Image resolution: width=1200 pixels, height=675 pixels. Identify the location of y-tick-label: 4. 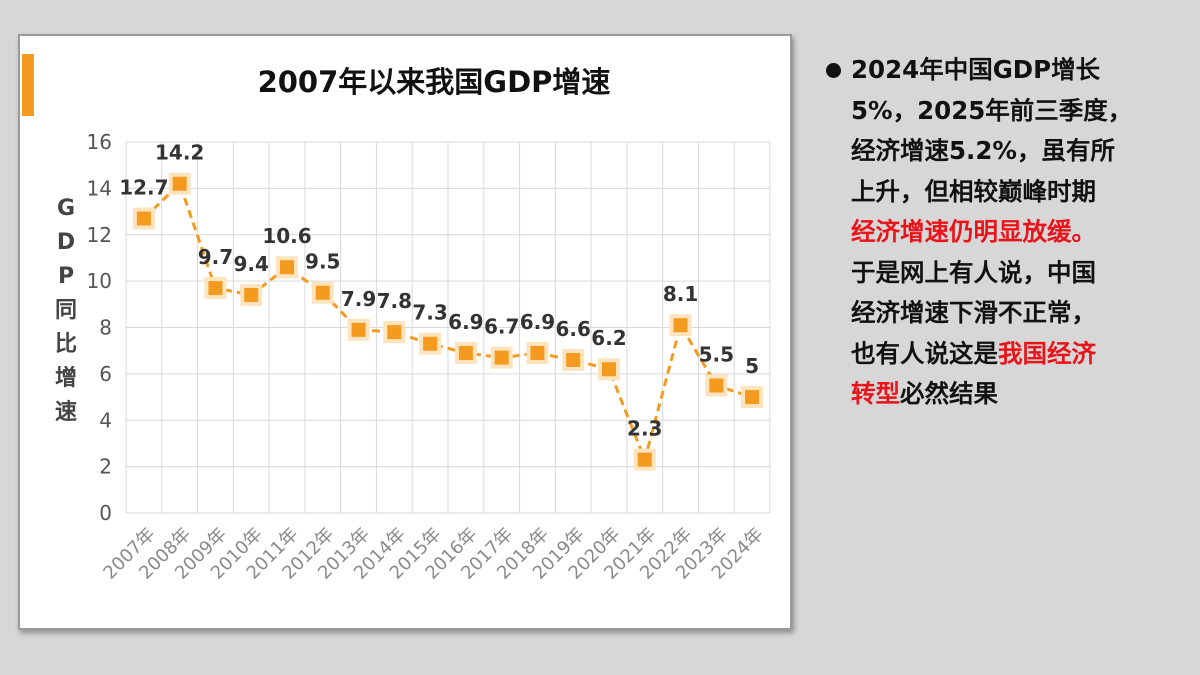
(105, 420).